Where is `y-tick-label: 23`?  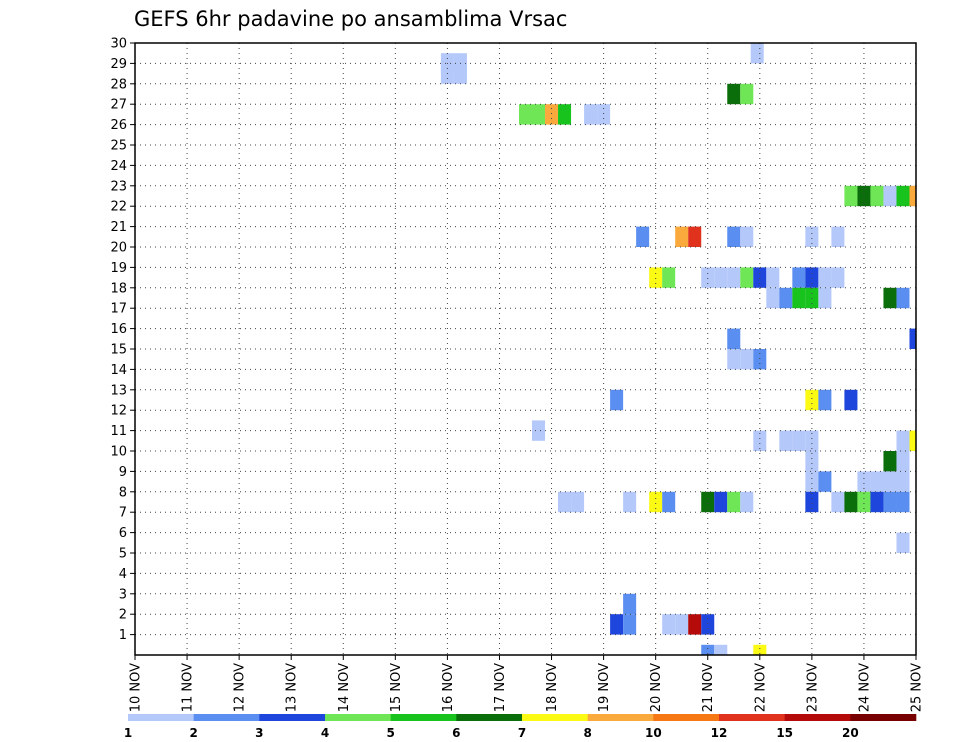 y-tick-label: 23 is located at coordinates (118, 186).